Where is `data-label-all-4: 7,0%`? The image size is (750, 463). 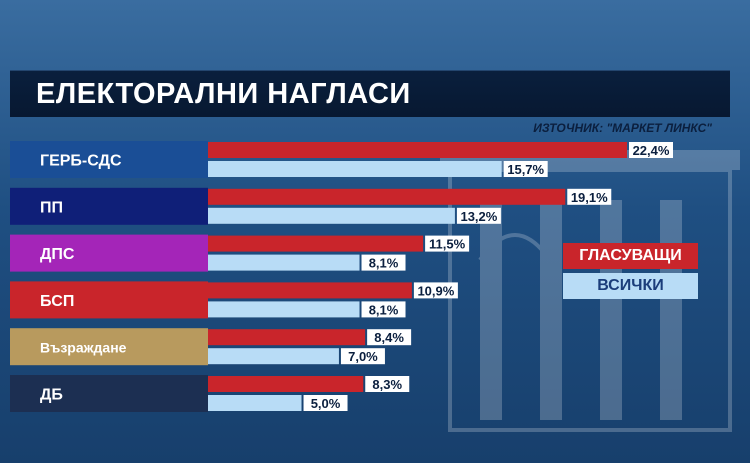 data-label-all-4: 7,0% is located at coordinates (363, 356).